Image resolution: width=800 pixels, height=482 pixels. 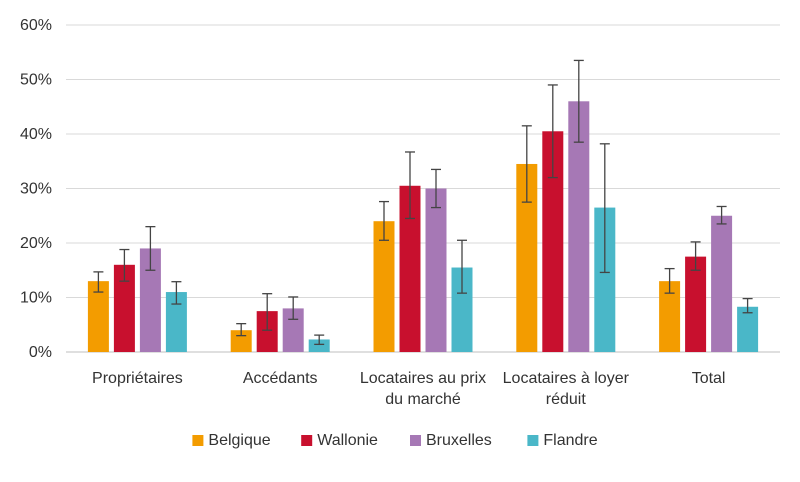 I want to click on y-tick-label: 60%, so click(x=36, y=25).